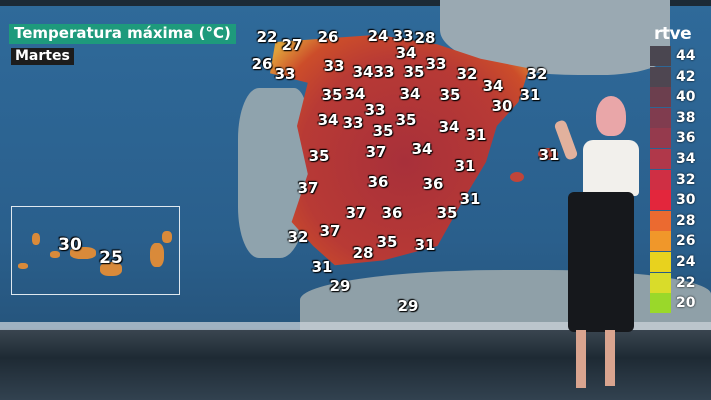 This screenshot has width=711, height=400. What do you see at coordinates (70, 245) in the screenshot?
I see `canarias-temperature-label: 30` at bounding box center [70, 245].